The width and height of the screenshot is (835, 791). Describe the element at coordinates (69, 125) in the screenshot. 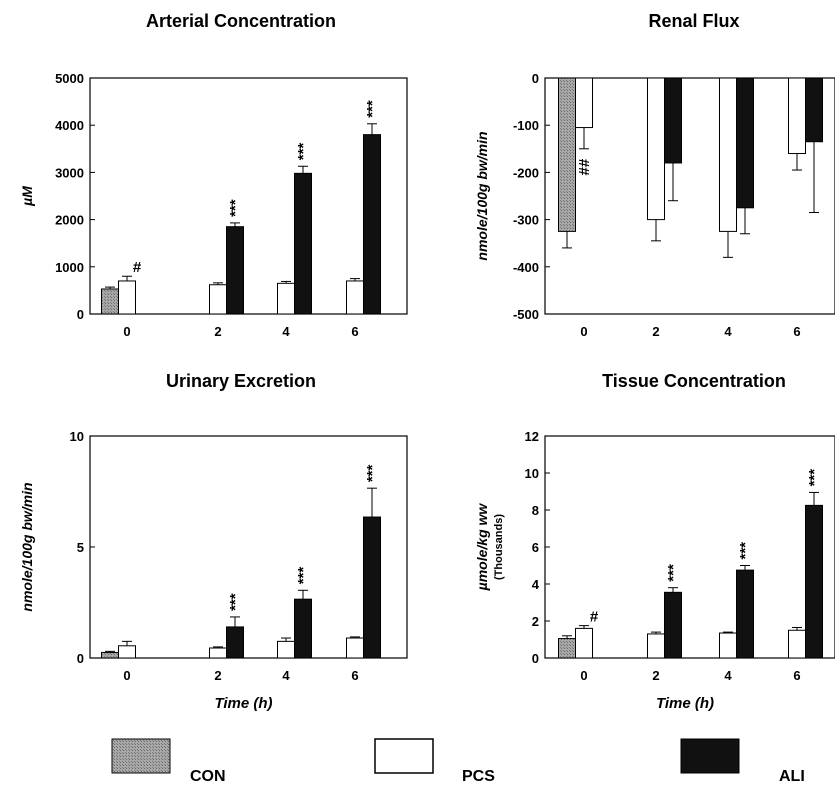

I see `y-tick-label: 4000` at that location.